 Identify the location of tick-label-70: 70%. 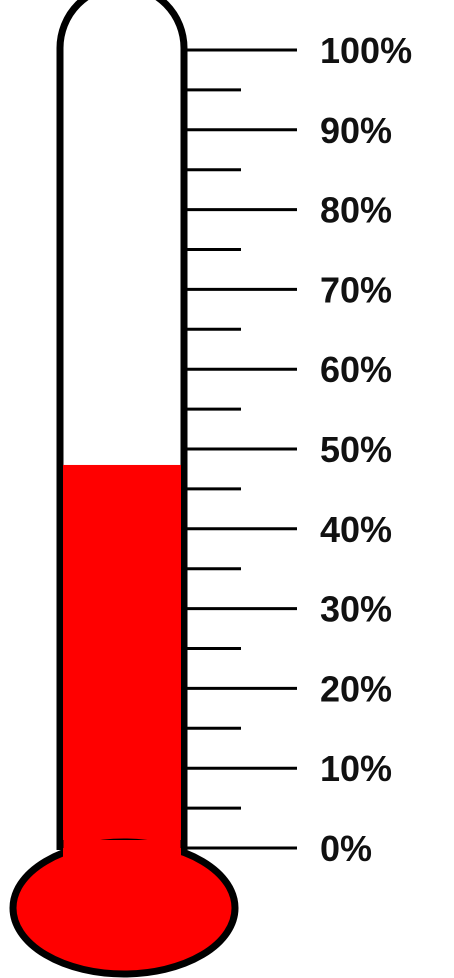
(356, 289).